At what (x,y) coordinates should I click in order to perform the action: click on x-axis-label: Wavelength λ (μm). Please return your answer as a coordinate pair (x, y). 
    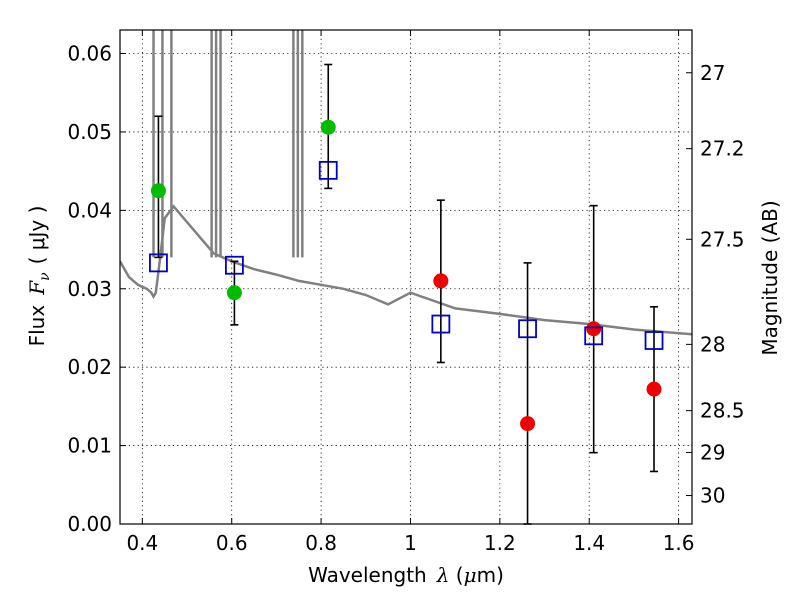
    Looking at the image, I should click on (406, 575).